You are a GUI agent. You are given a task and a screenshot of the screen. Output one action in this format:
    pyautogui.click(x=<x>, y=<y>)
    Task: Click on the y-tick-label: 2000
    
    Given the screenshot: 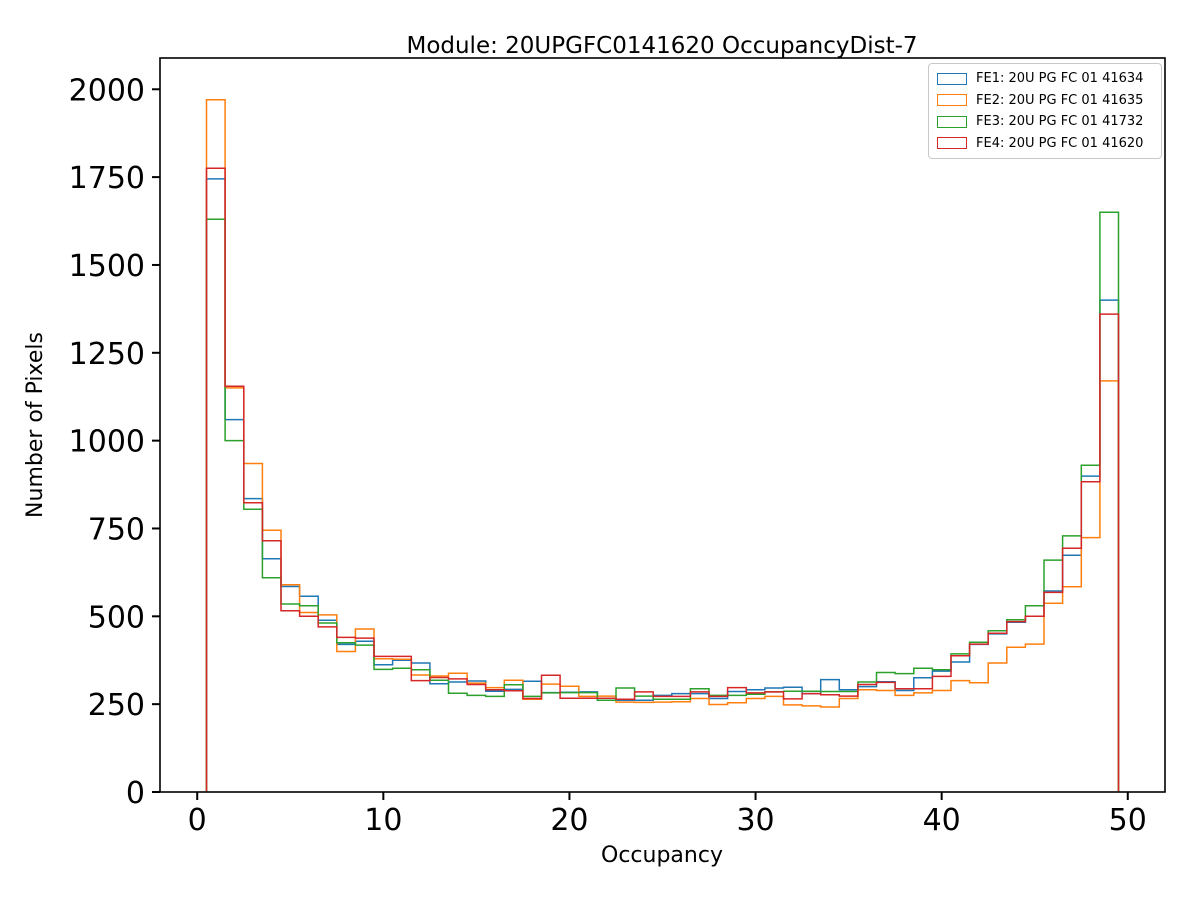 What is the action you would take?
    pyautogui.click(x=107, y=90)
    